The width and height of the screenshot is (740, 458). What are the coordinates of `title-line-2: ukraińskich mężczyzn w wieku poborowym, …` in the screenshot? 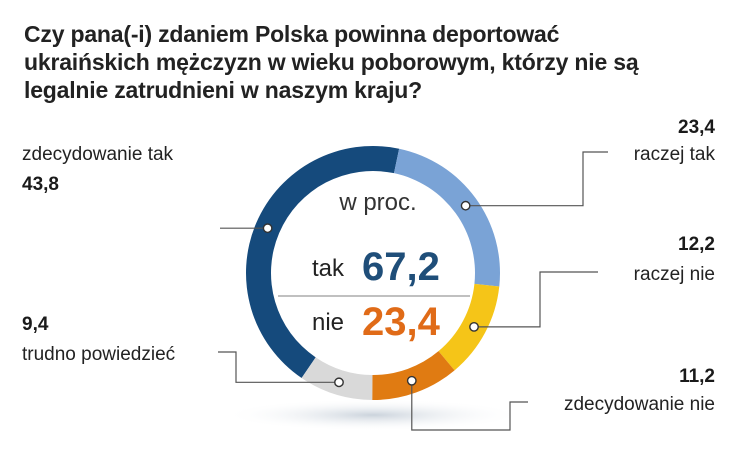 It's located at (331, 62).